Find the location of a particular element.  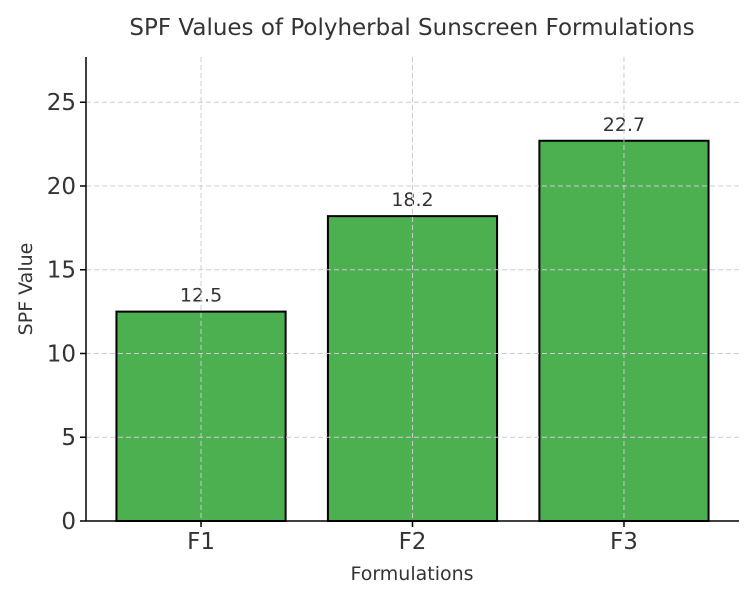

y-tick-label: 15 is located at coordinates (61, 271).